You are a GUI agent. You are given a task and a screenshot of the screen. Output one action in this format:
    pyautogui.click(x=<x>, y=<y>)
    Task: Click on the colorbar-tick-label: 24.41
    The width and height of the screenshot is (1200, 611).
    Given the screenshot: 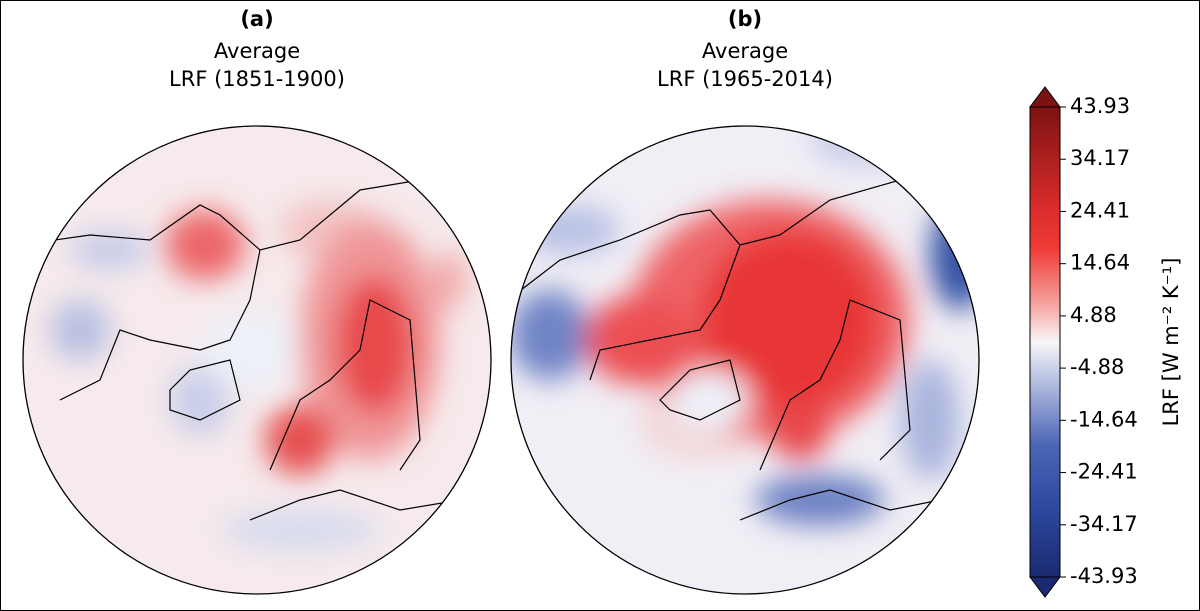 What is the action you would take?
    pyautogui.click(x=1100, y=210)
    